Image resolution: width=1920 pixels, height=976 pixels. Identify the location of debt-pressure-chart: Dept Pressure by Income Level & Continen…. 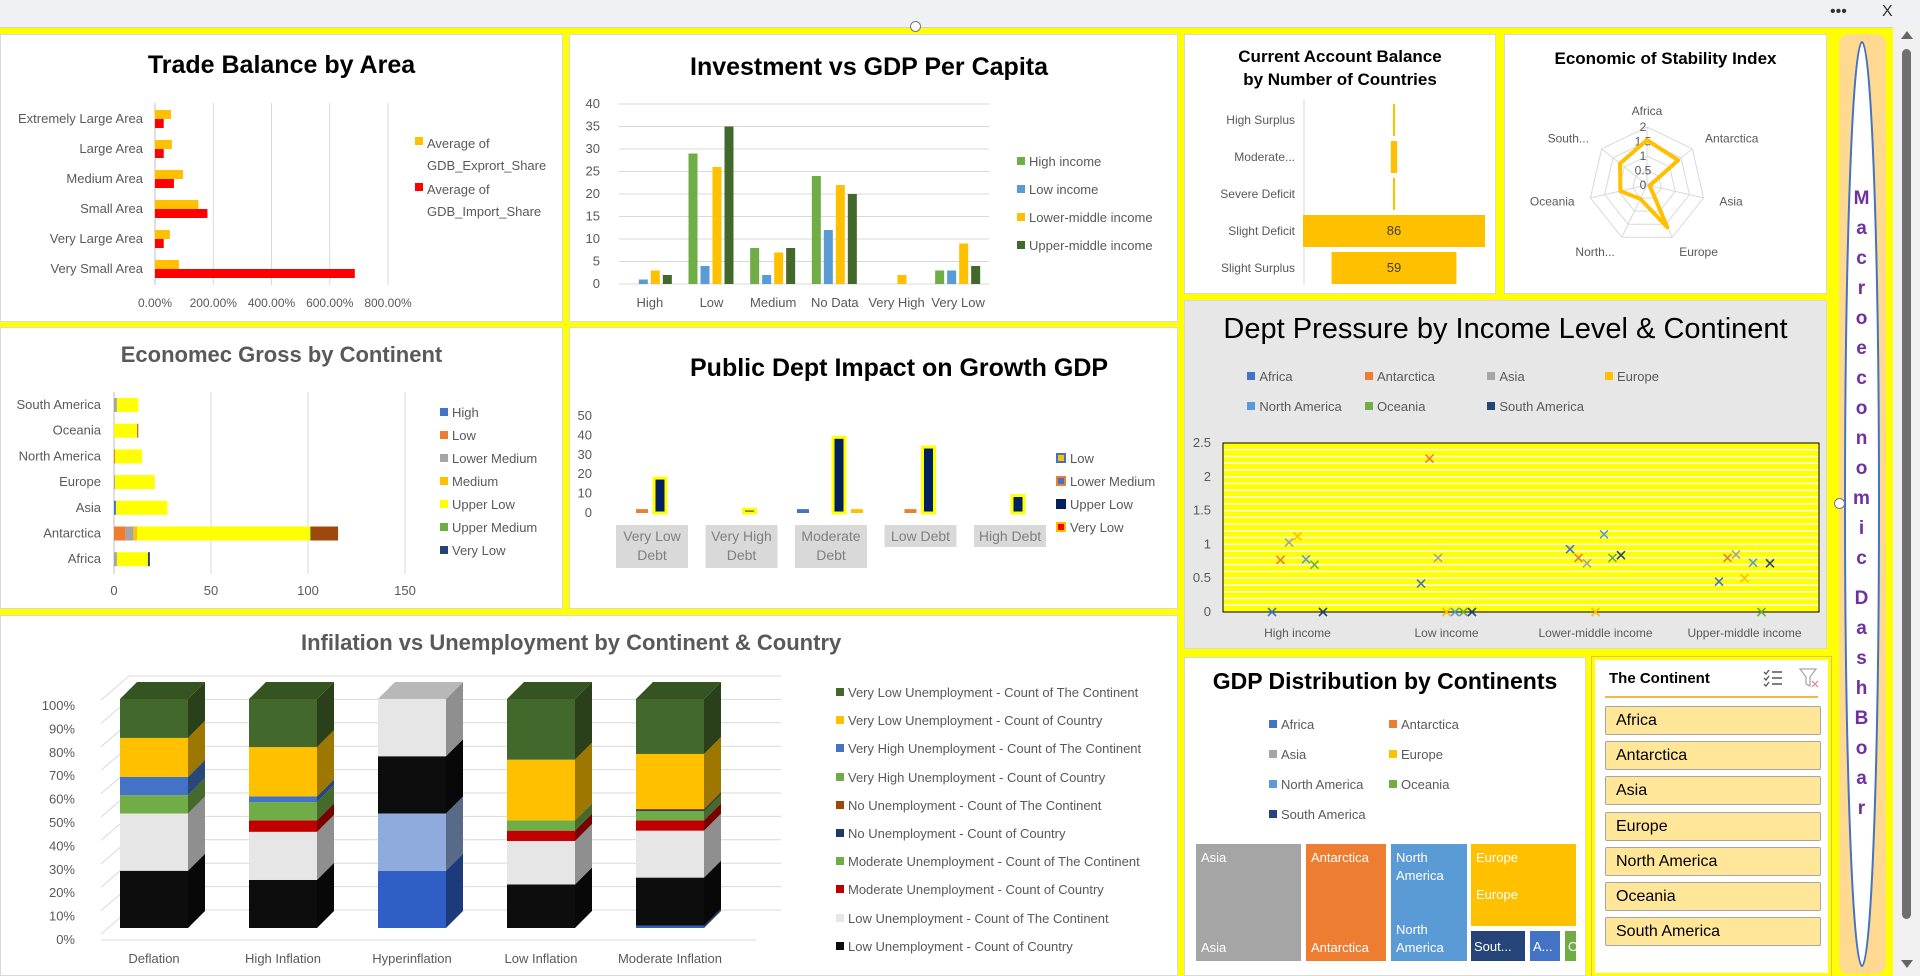
(1505, 474).